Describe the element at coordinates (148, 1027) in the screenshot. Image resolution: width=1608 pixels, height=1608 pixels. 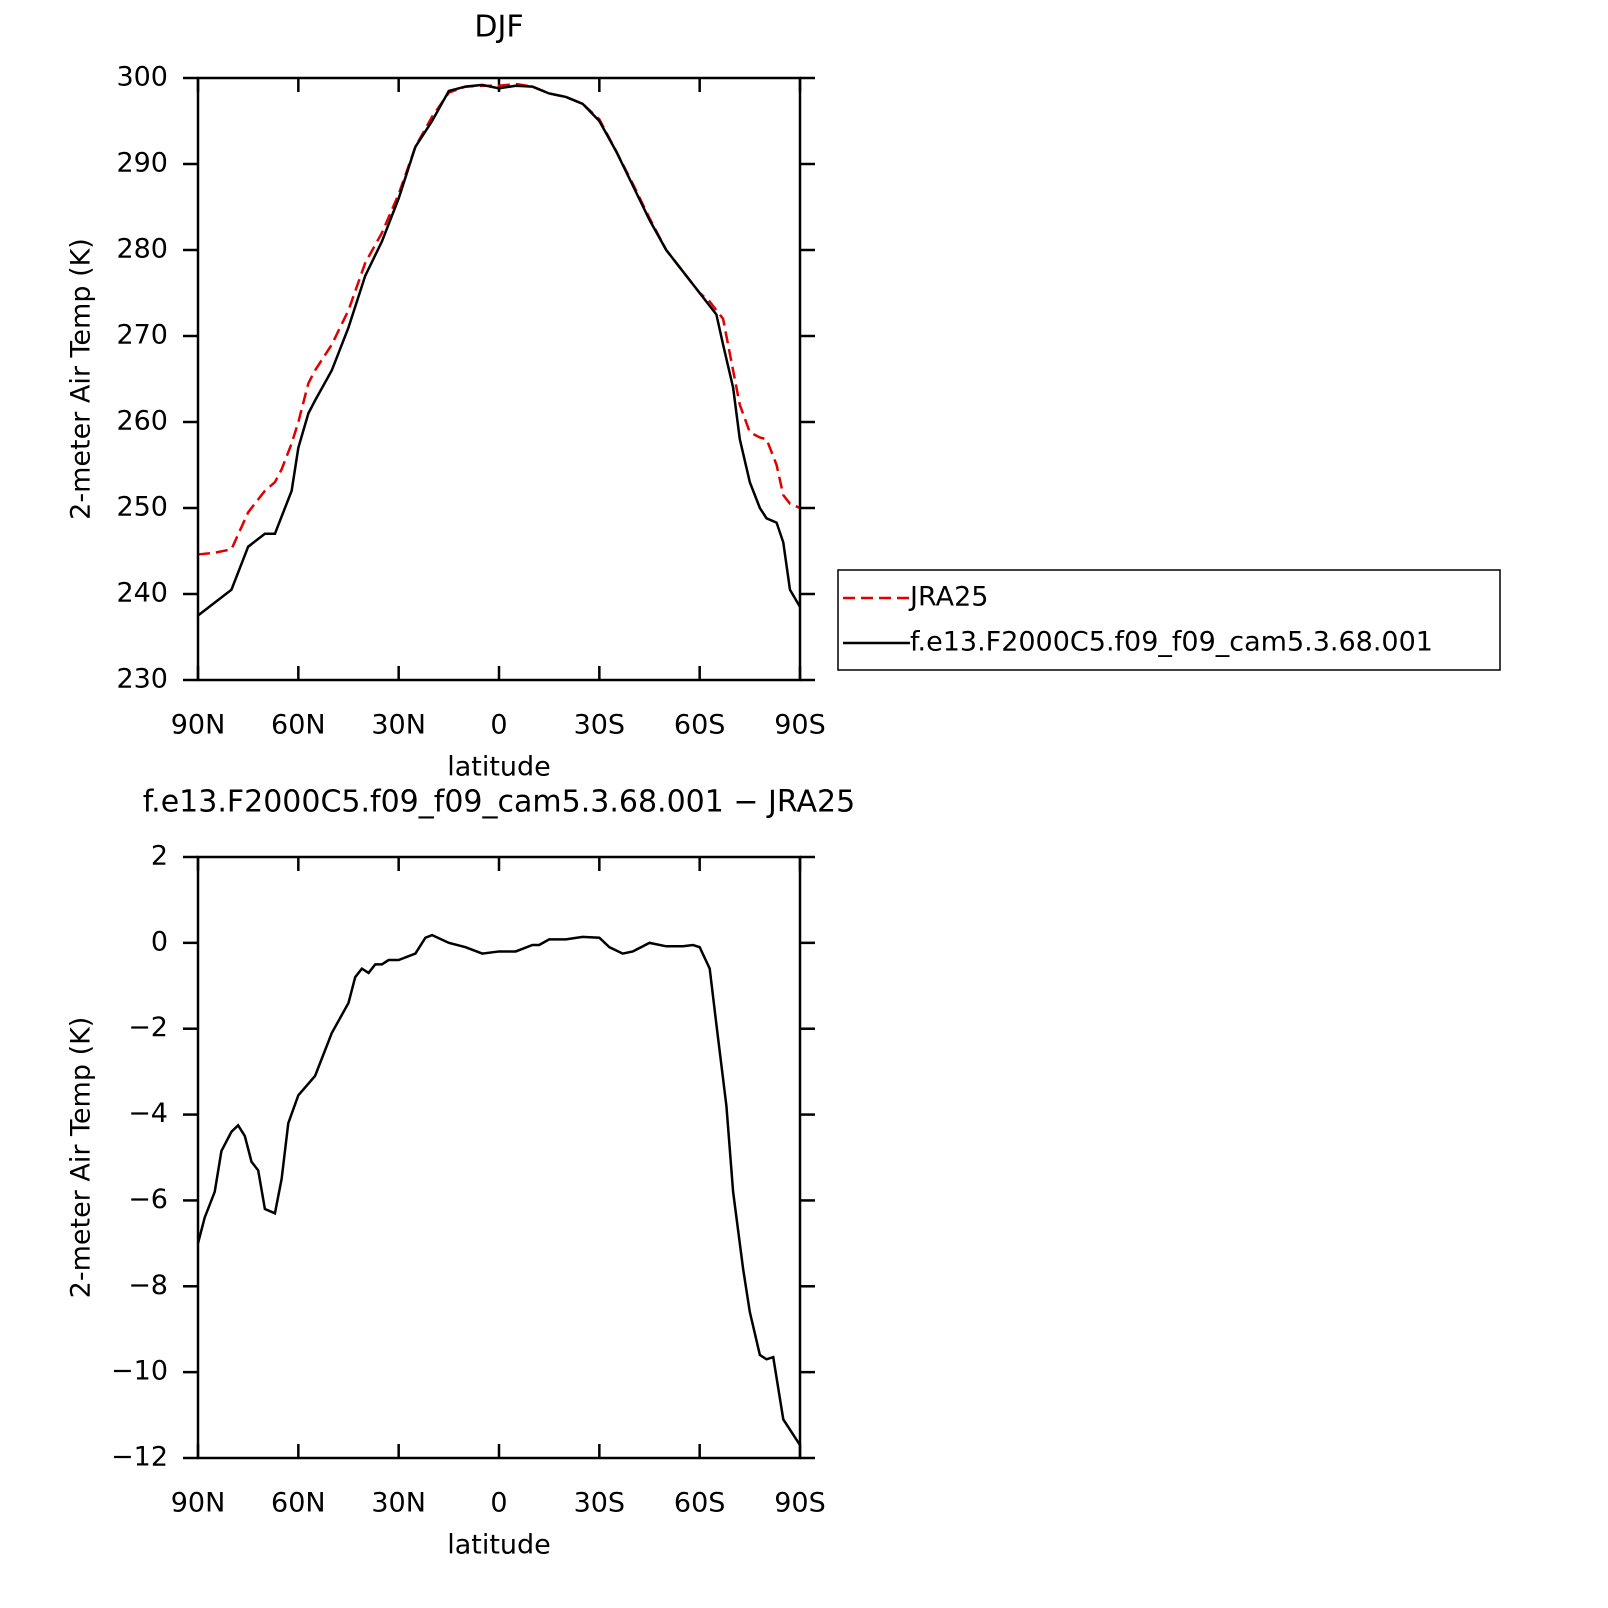
I see `y-tick-label: −2` at that location.